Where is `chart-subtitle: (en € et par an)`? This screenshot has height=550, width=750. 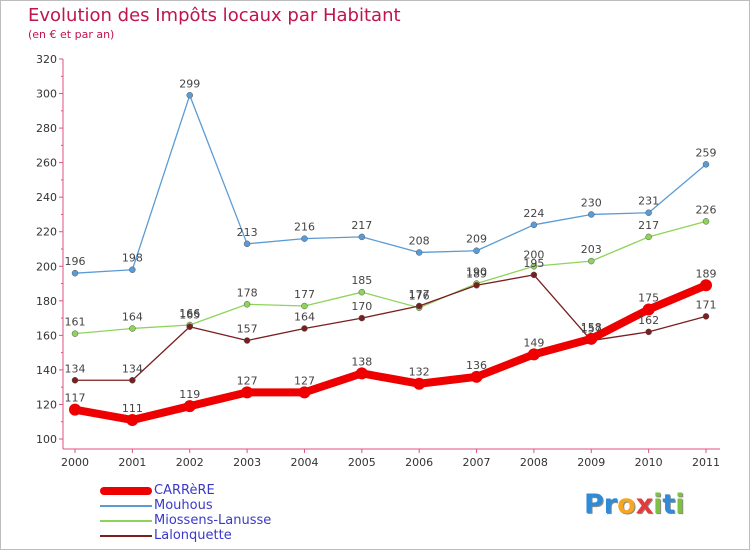
chart-subtitle: (en € et par an) is located at coordinates (71, 34).